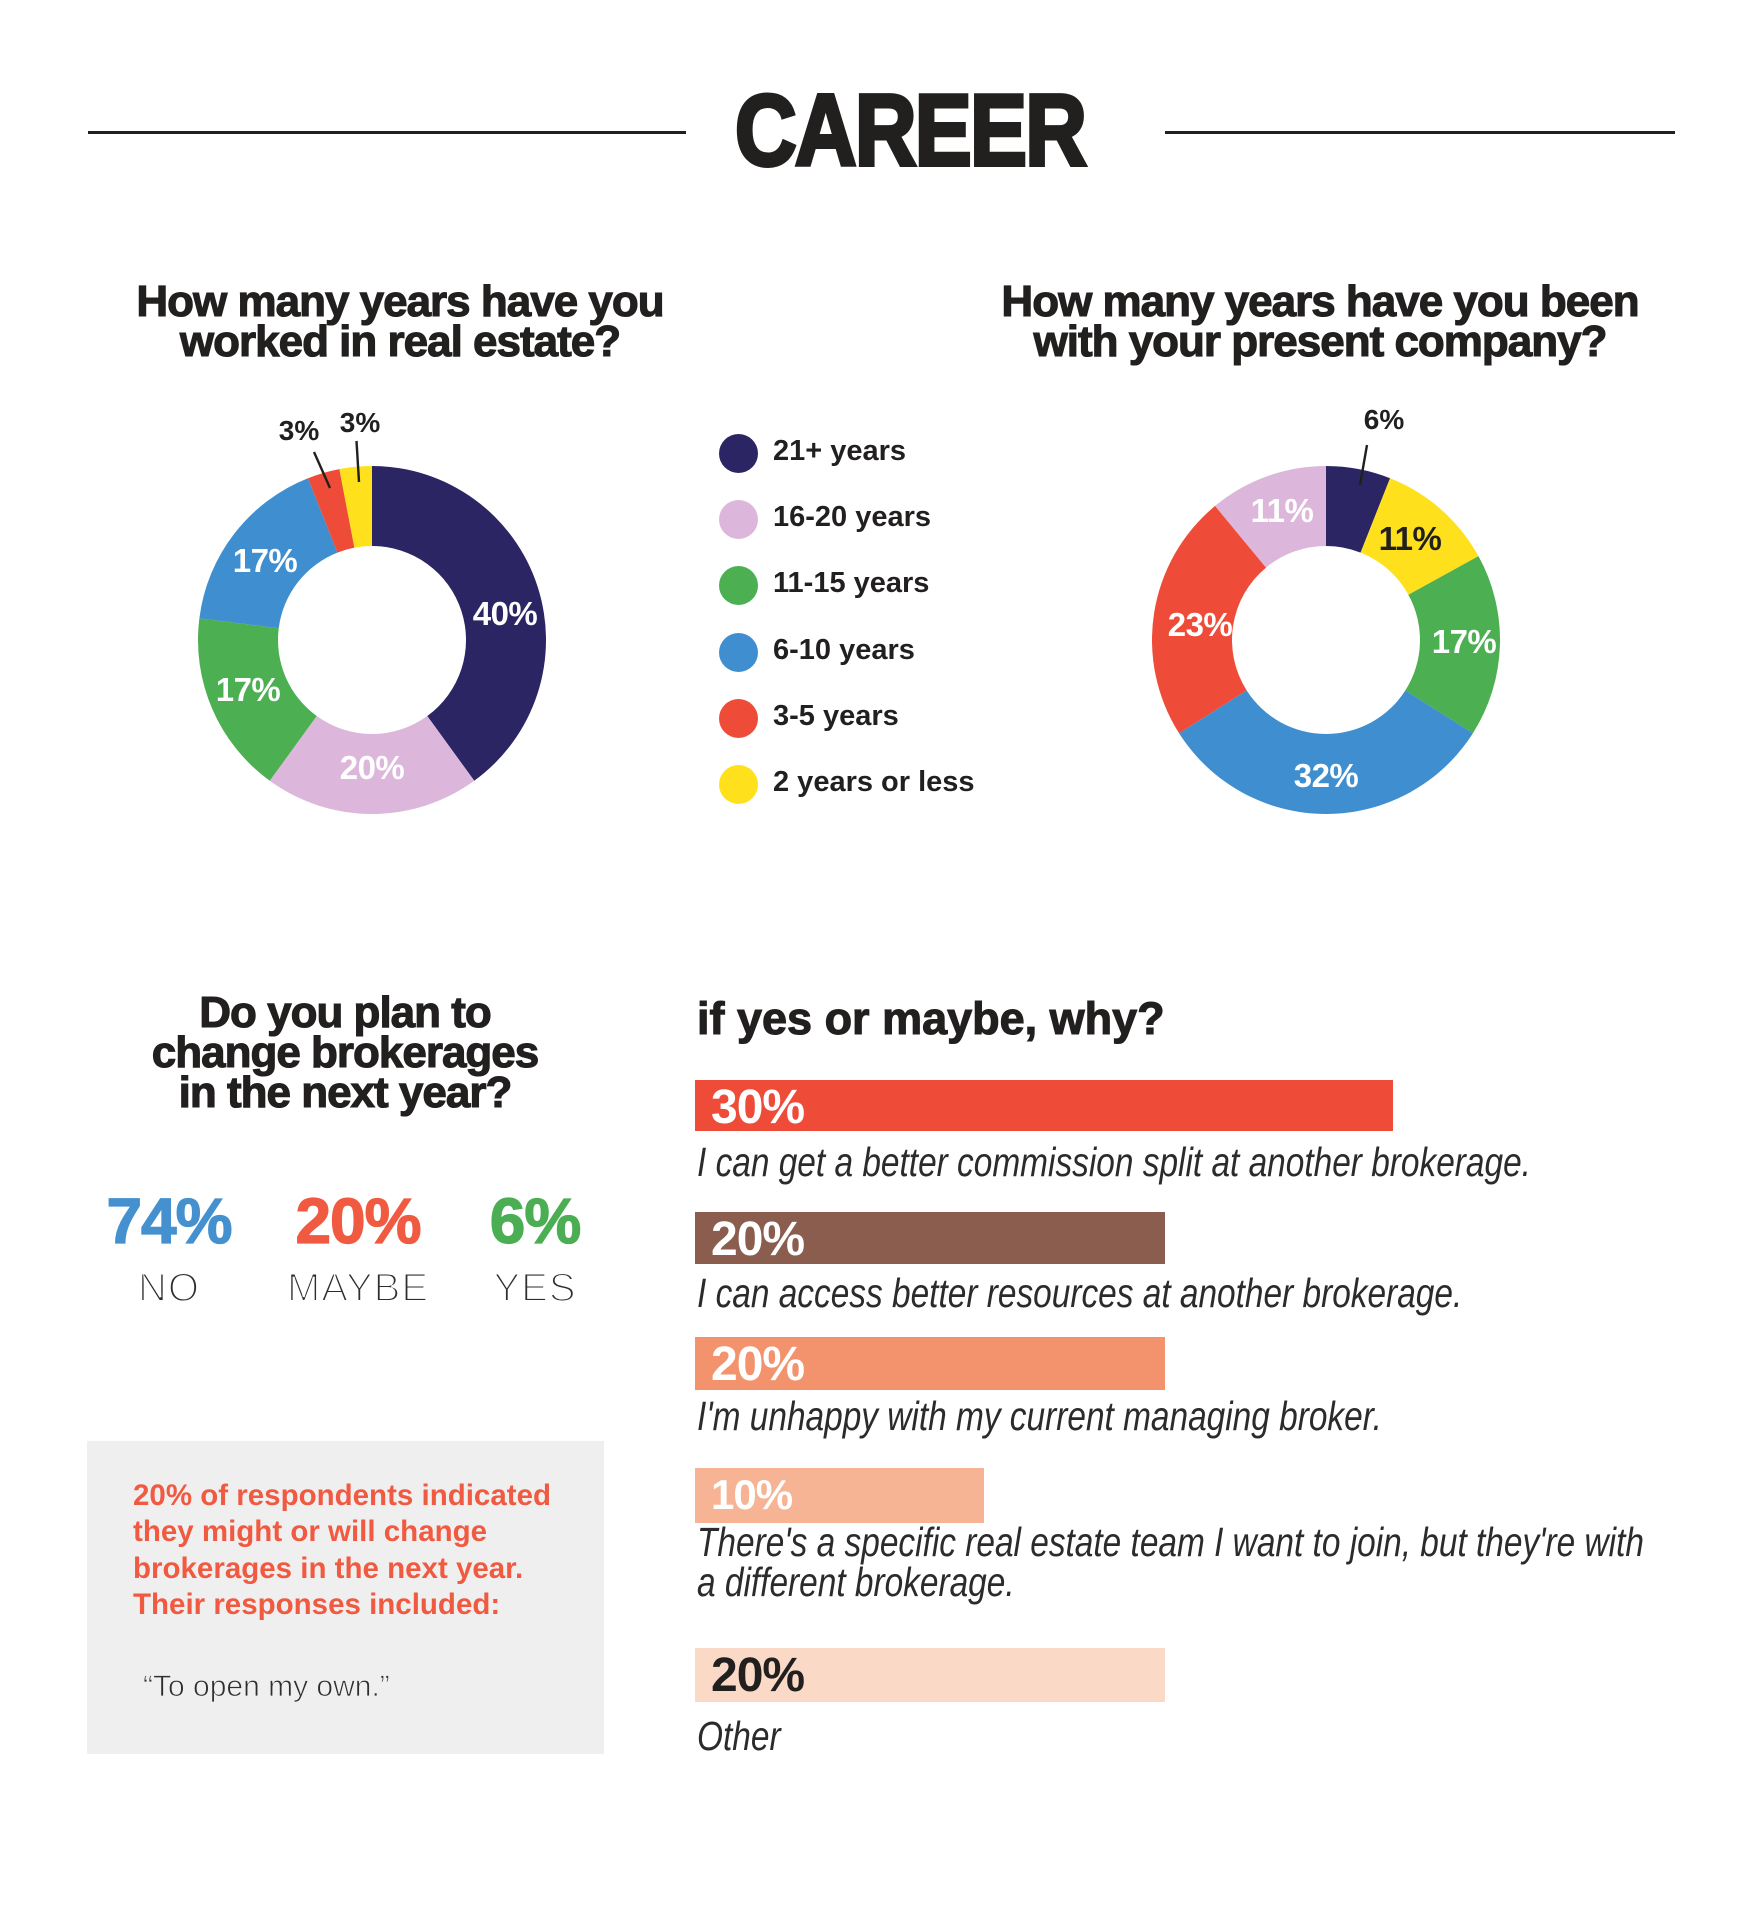 The height and width of the screenshot is (1922, 1763). What do you see at coordinates (1326, 775) in the screenshot?
I see `svg-text: 32%` at bounding box center [1326, 775].